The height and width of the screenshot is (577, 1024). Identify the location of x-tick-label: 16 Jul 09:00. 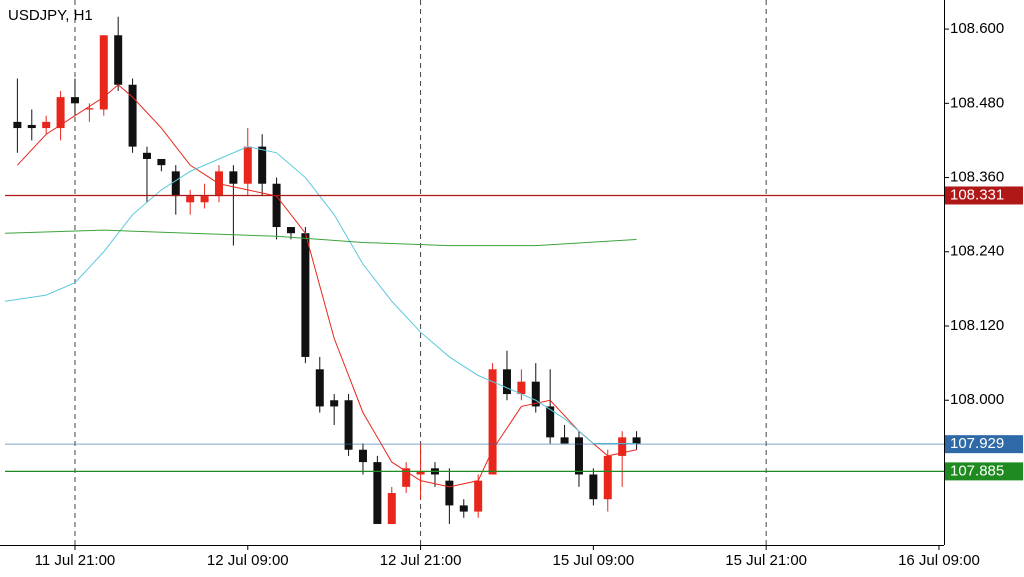
(939, 560).